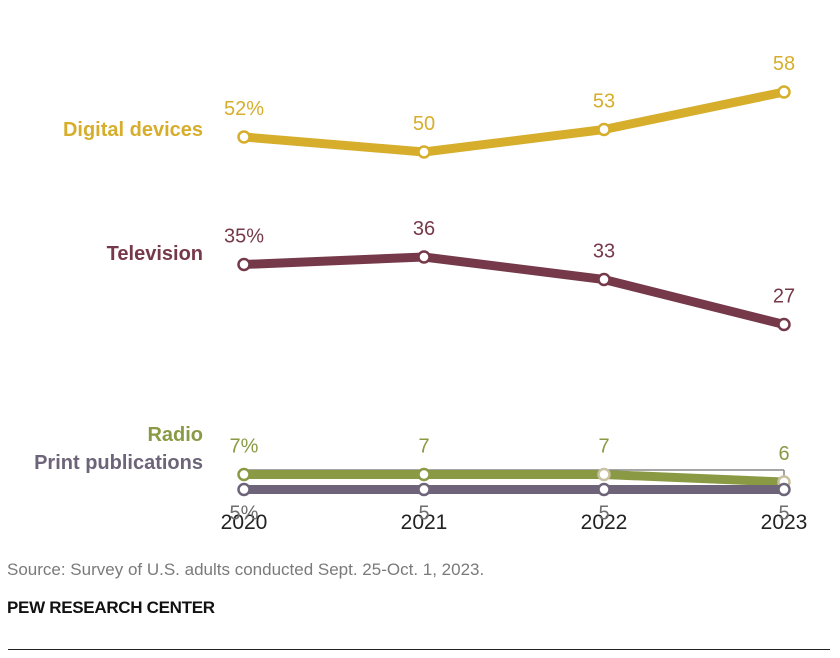  I want to click on brand-name: PEW RESEARCH CENTER, so click(111, 607).